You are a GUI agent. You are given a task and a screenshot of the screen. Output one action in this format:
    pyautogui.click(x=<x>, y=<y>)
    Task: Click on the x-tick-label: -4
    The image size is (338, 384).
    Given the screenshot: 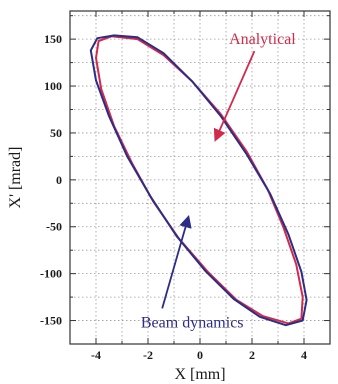 What is the action you would take?
    pyautogui.click(x=96, y=355)
    